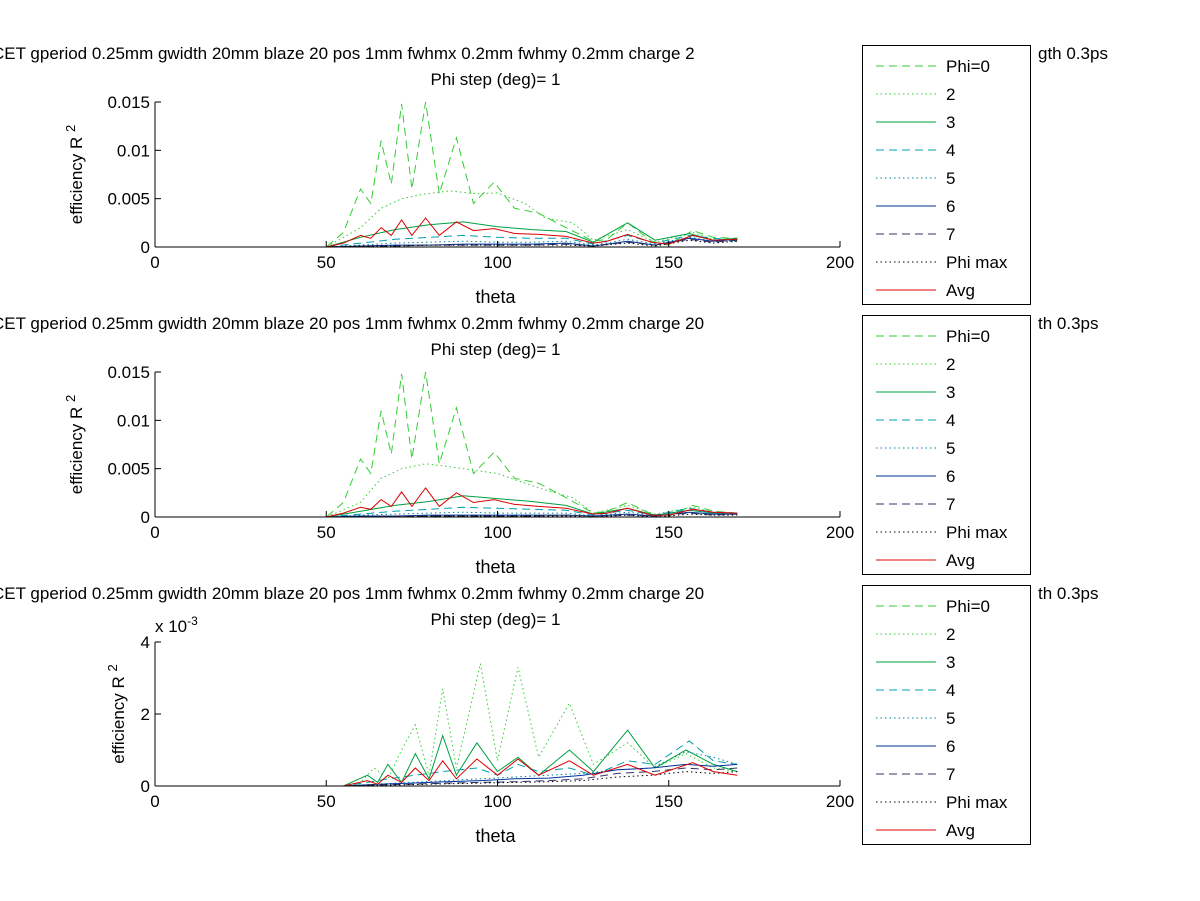 Image resolution: width=1200 pixels, height=901 pixels. What do you see at coordinates (145, 642) in the screenshot?
I see `y-tick-label: 4` at bounding box center [145, 642].